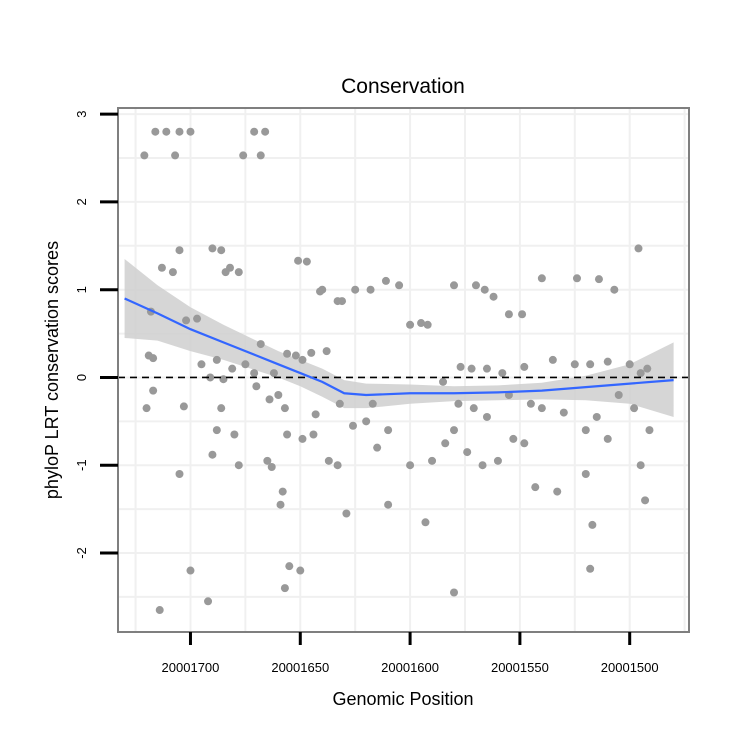 The width and height of the screenshot is (750, 750). What do you see at coordinates (410, 667) in the screenshot?
I see `x-tick-label: 20001600` at bounding box center [410, 667].